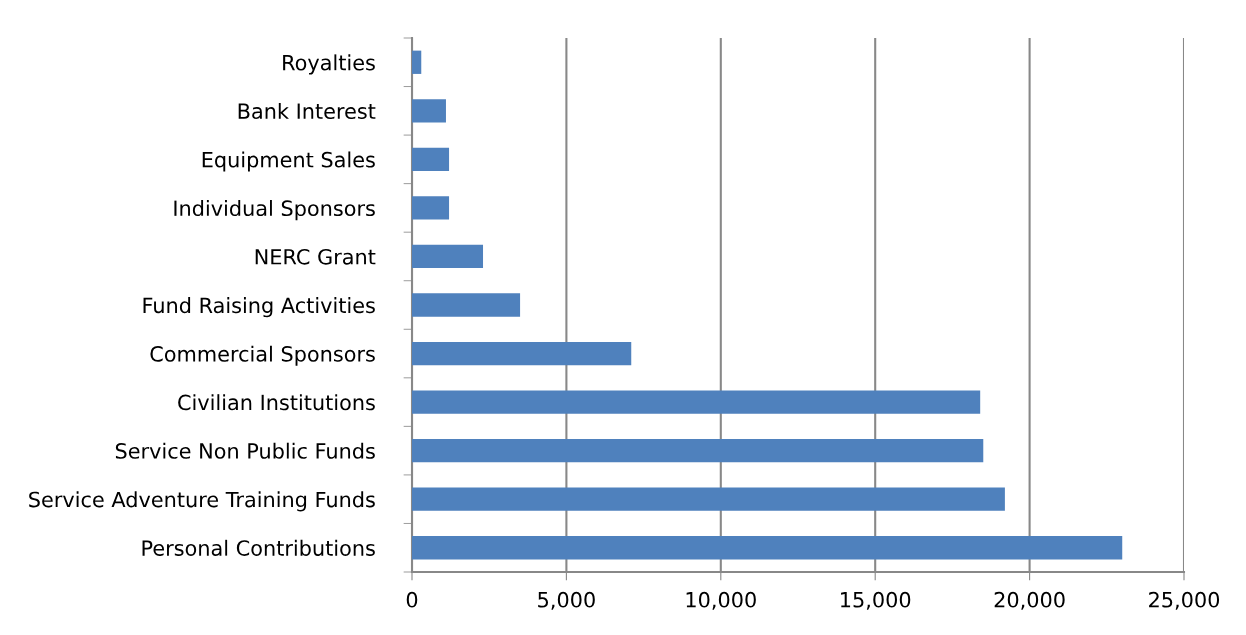 The width and height of the screenshot is (1246, 635). What do you see at coordinates (276, 402) in the screenshot?
I see `y-tick-label: Civilian Institutions` at bounding box center [276, 402].